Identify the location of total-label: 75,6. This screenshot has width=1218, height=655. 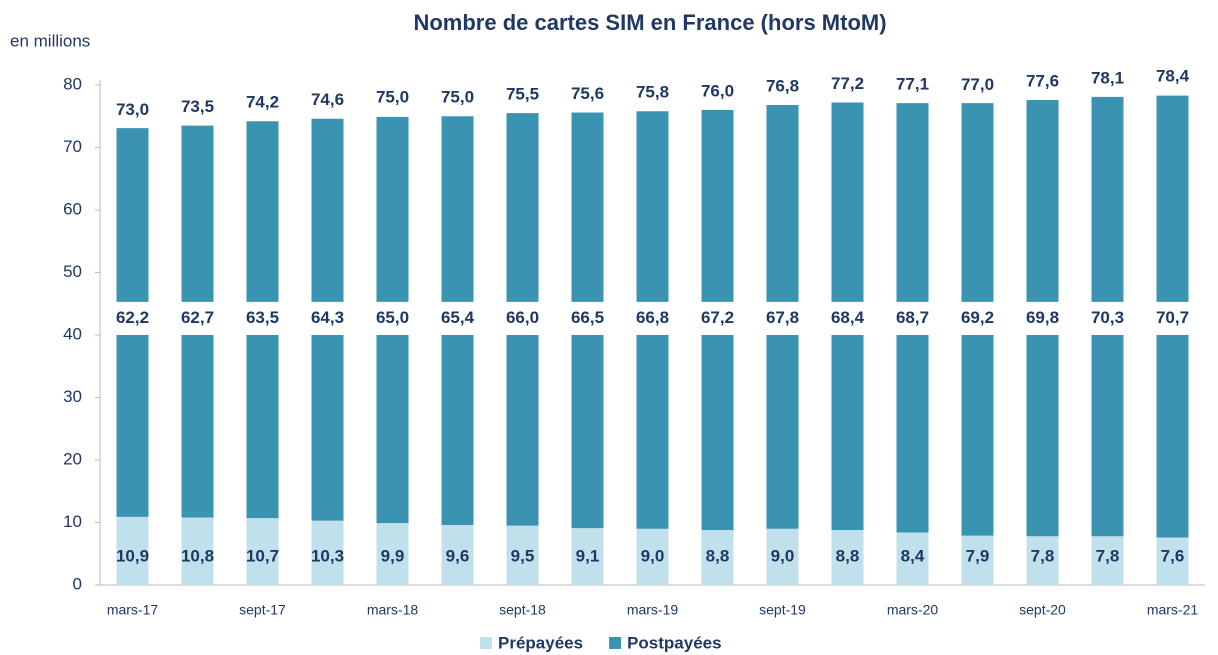
(587, 93).